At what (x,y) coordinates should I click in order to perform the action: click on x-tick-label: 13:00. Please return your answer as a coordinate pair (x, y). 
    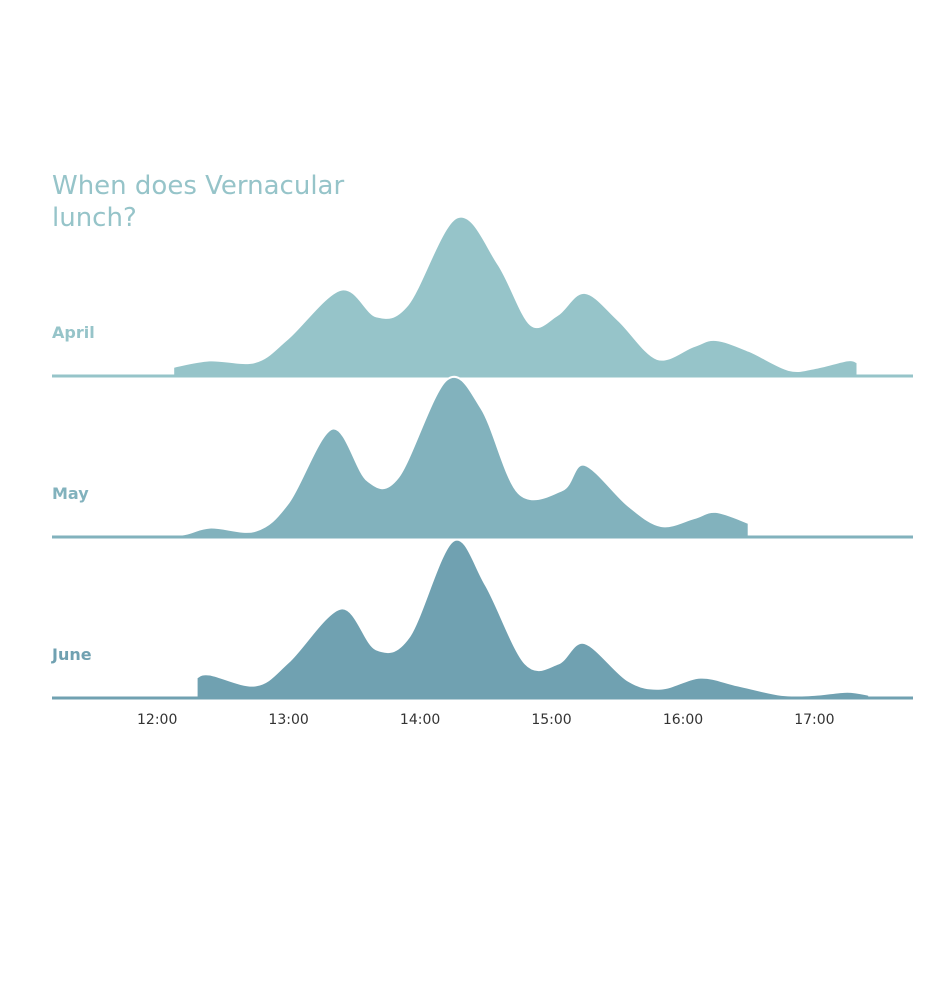
    Looking at the image, I should click on (288, 720).